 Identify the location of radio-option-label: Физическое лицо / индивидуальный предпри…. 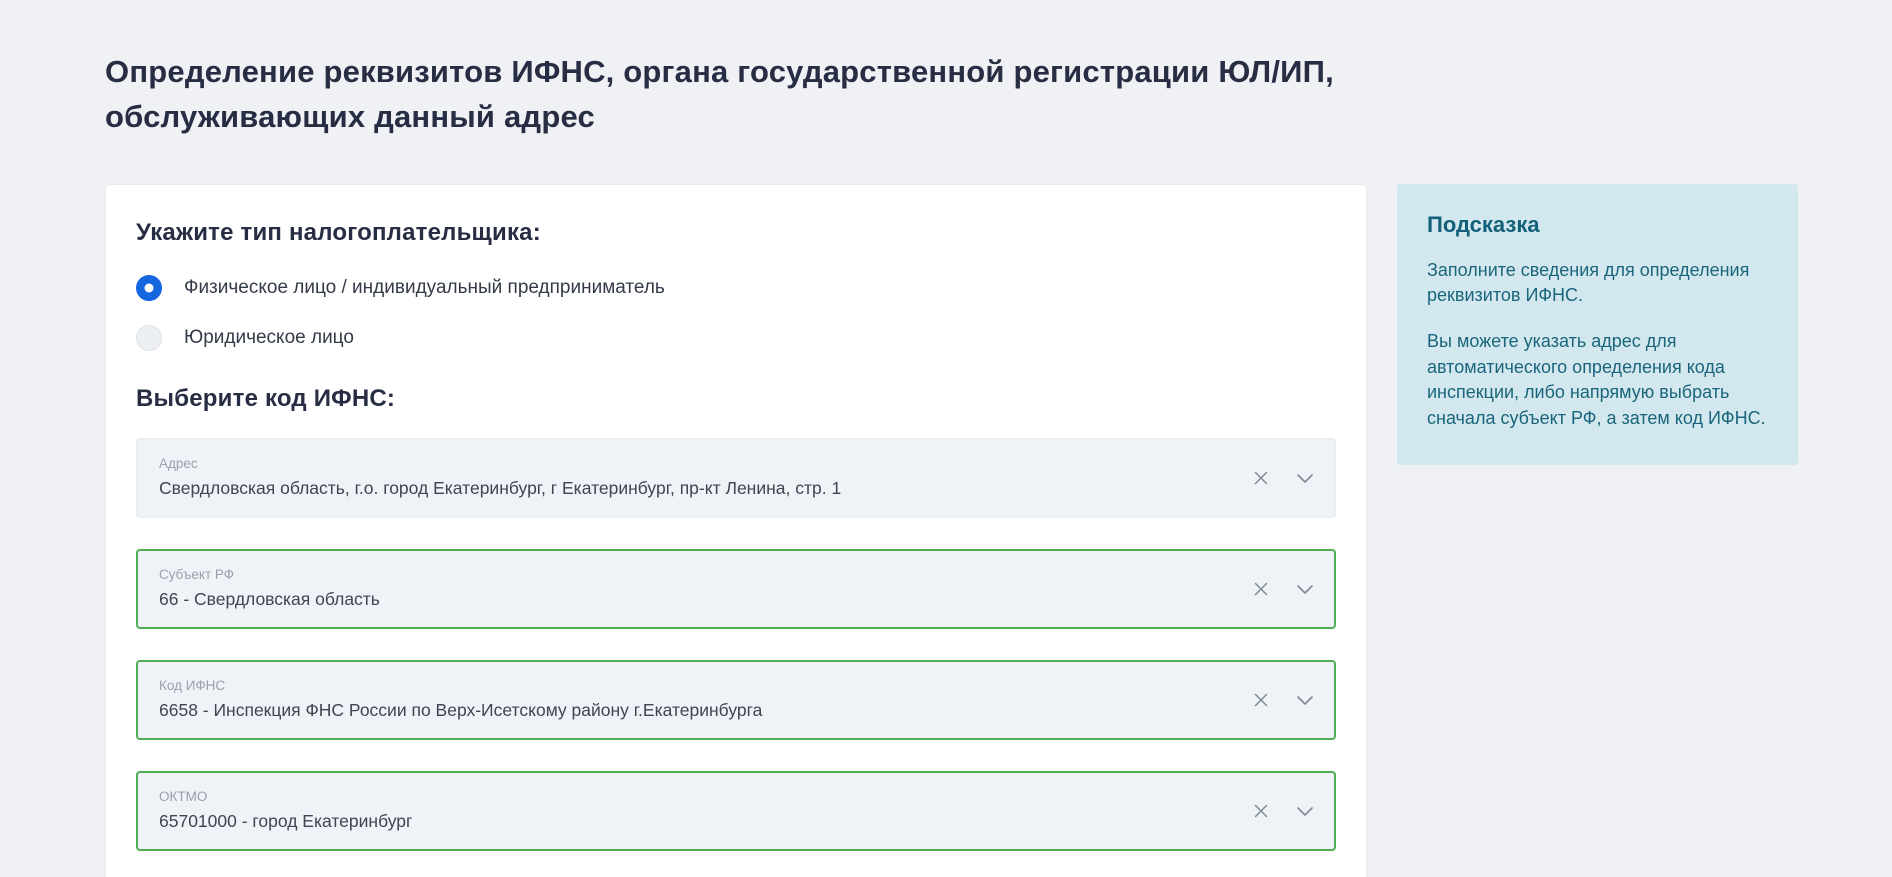
(424, 287).